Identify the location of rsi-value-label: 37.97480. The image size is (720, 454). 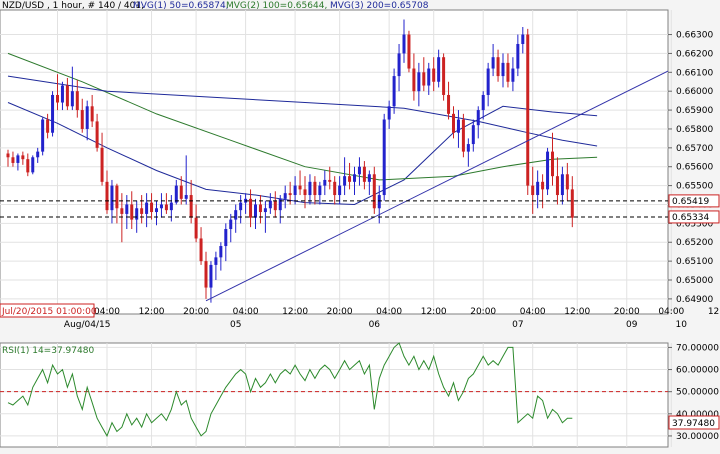
(693, 424).